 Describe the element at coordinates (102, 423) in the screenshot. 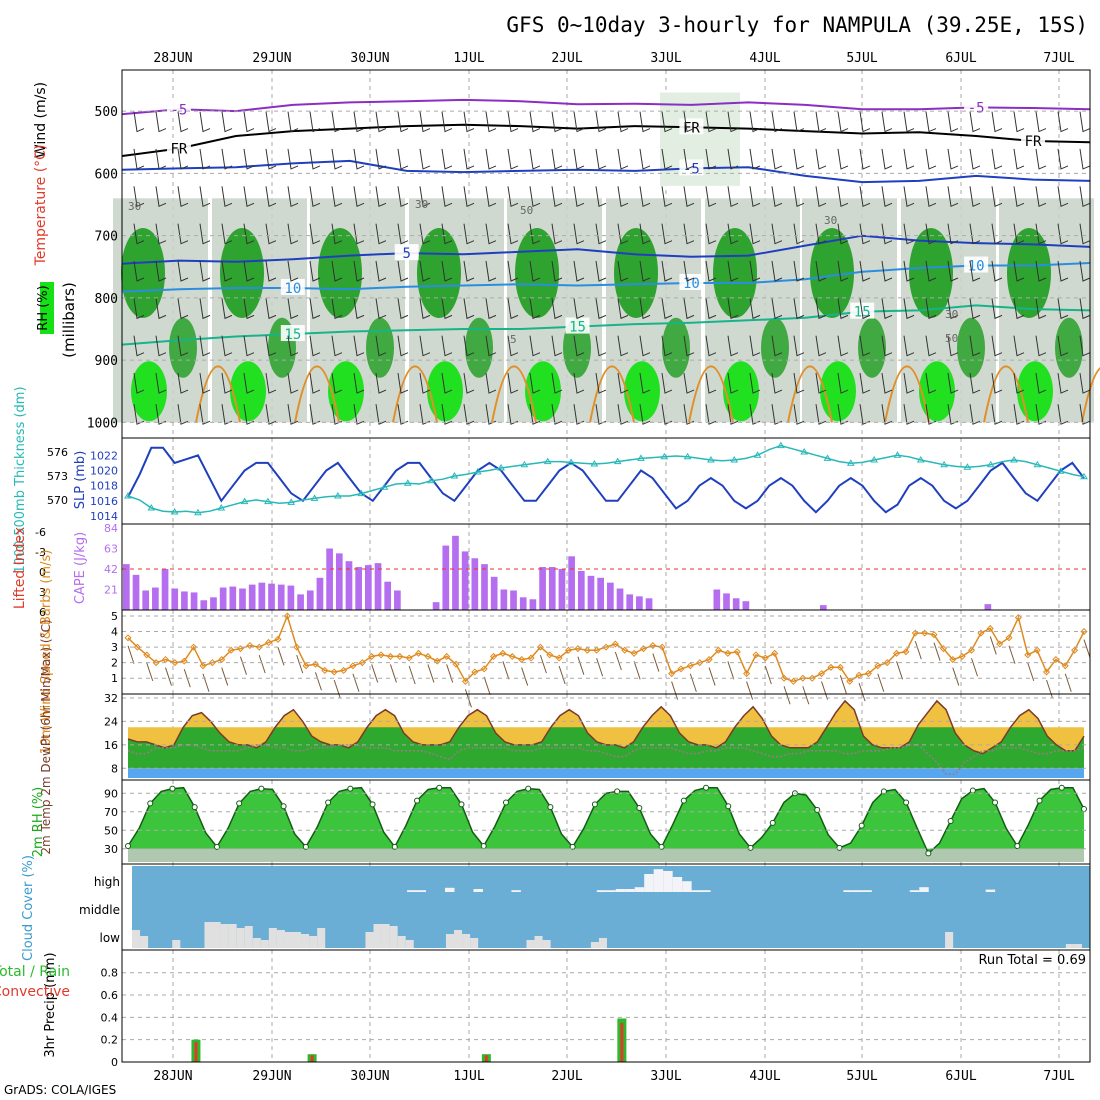

I see `y-tick-label: 1000` at that location.